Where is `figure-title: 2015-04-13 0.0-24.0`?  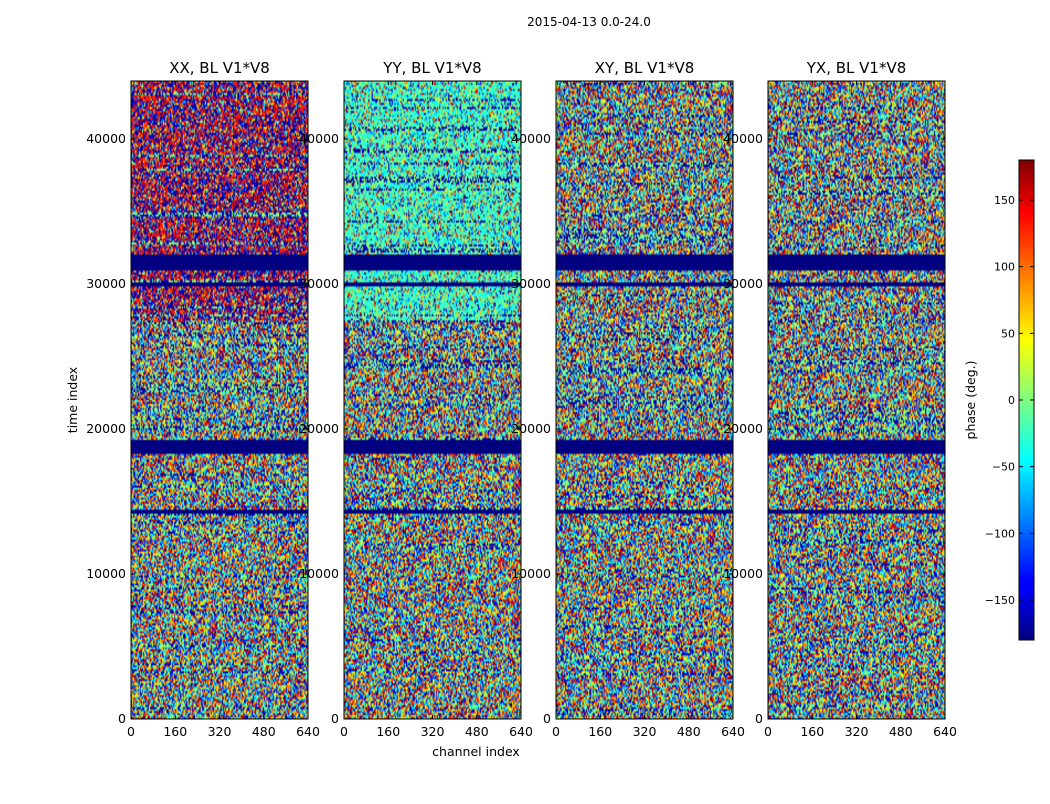 figure-title: 2015-04-13 0.0-24.0 is located at coordinates (589, 22).